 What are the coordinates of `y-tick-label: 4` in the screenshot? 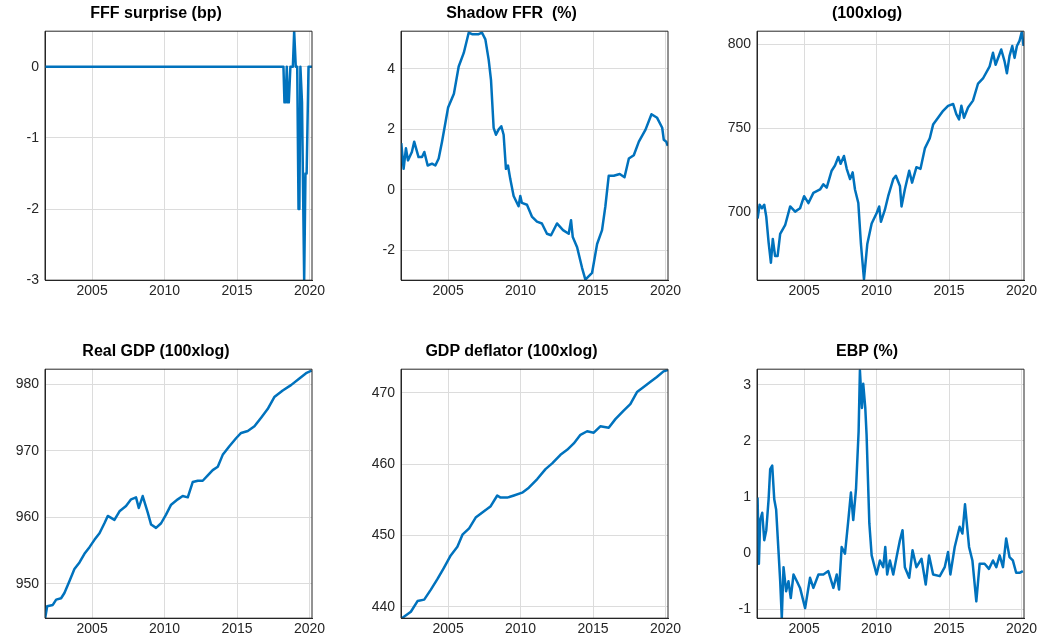 It's located at (391, 67).